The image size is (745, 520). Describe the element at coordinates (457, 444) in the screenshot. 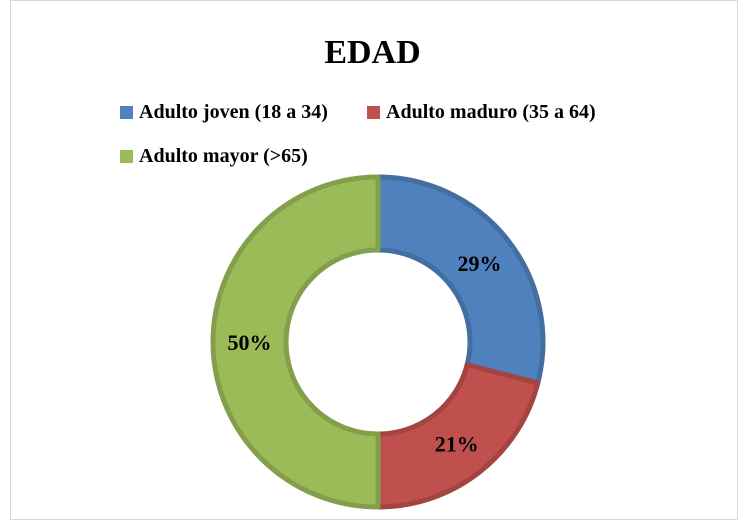

I see `data-label-adulto-maduro: 21%` at that location.